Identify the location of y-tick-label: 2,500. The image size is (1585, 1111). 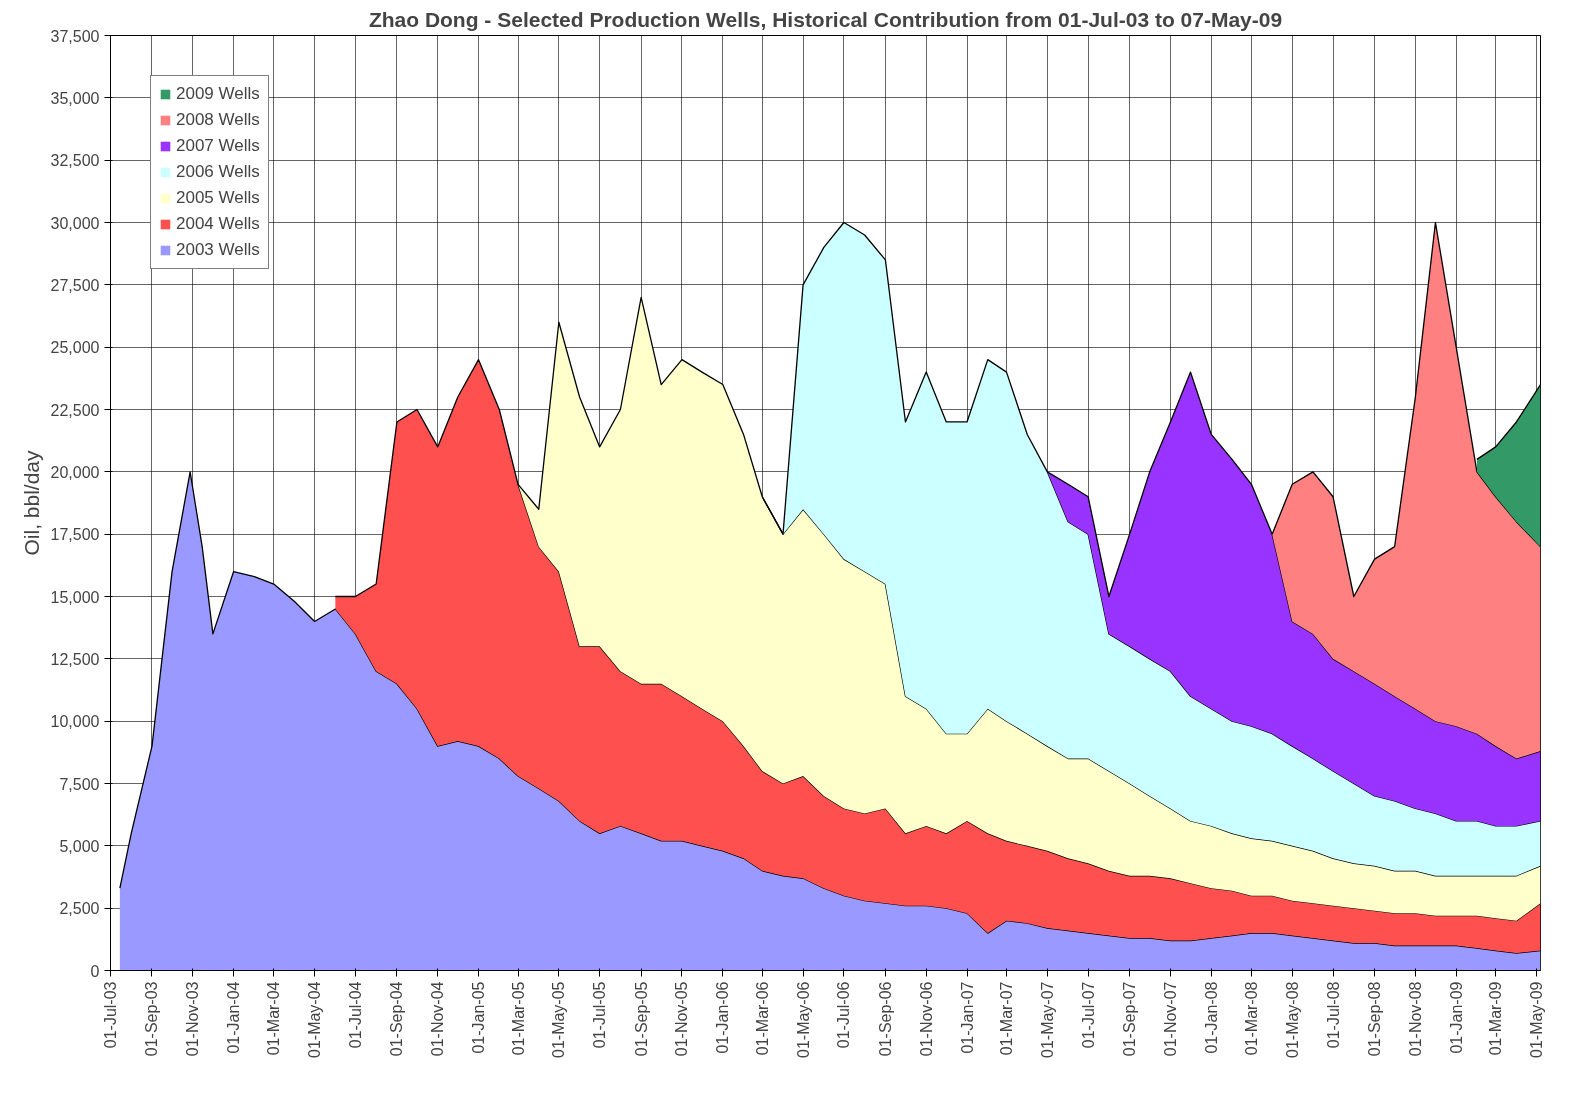
(79, 909).